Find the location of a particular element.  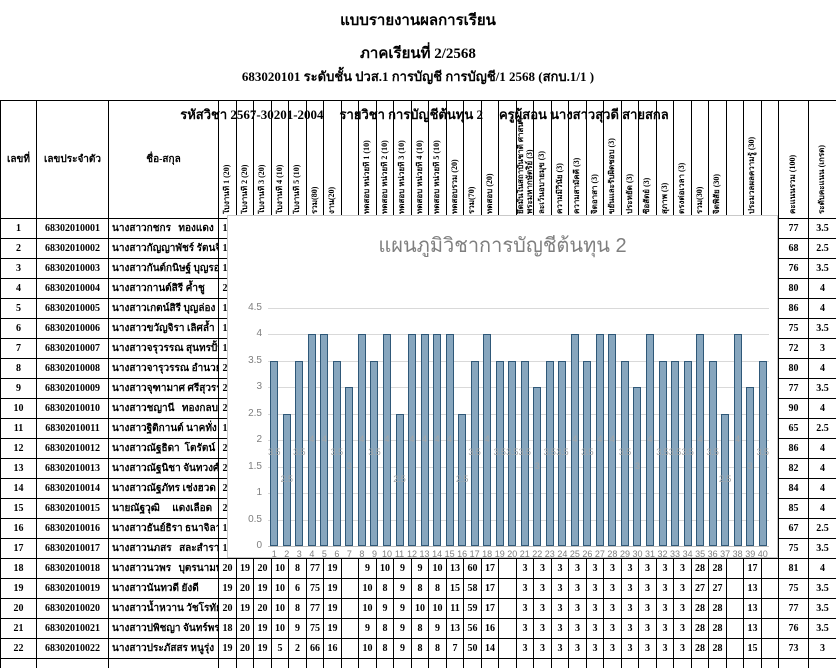

student-id-cell: 68302010014 is located at coordinates (72, 488).